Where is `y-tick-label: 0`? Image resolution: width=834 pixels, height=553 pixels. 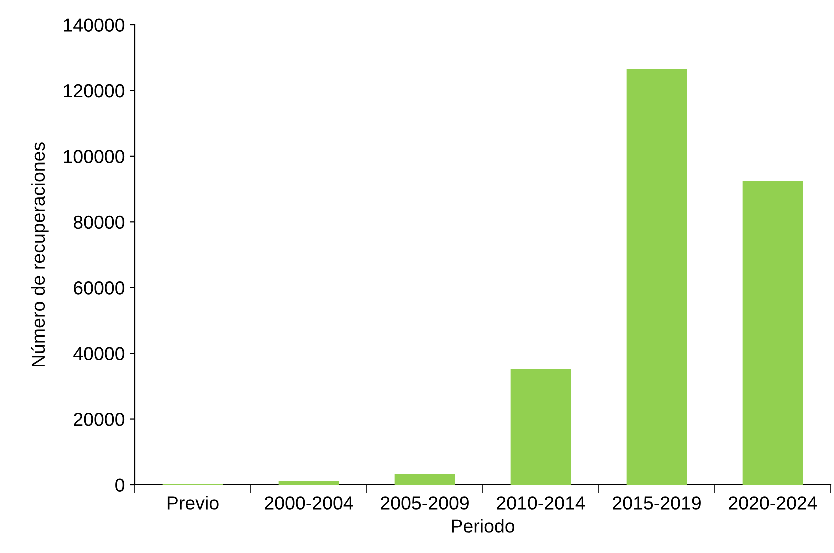
y-tick-label: 0 is located at coordinates (120, 485).